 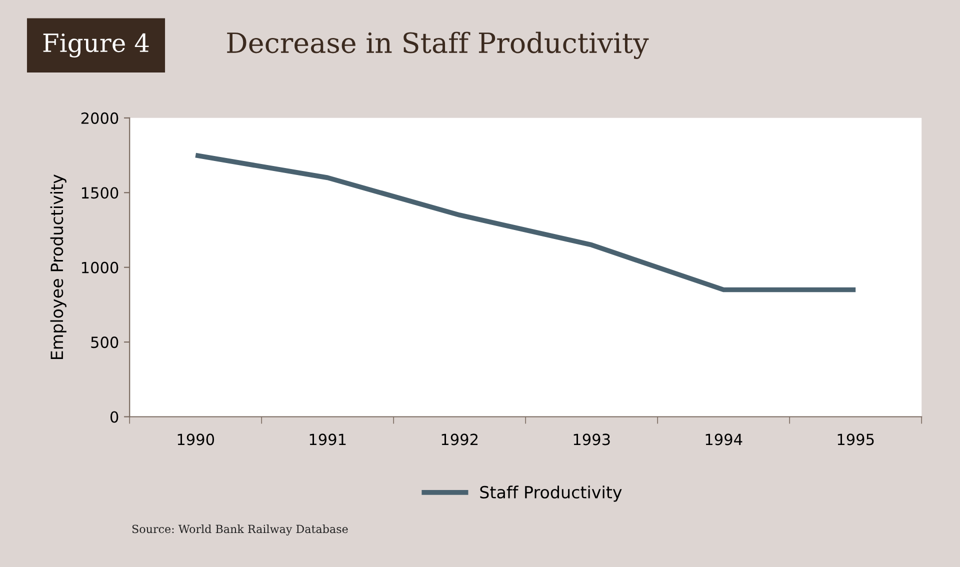 I want to click on y-axis-title: Employee Productivity, so click(x=58, y=267).